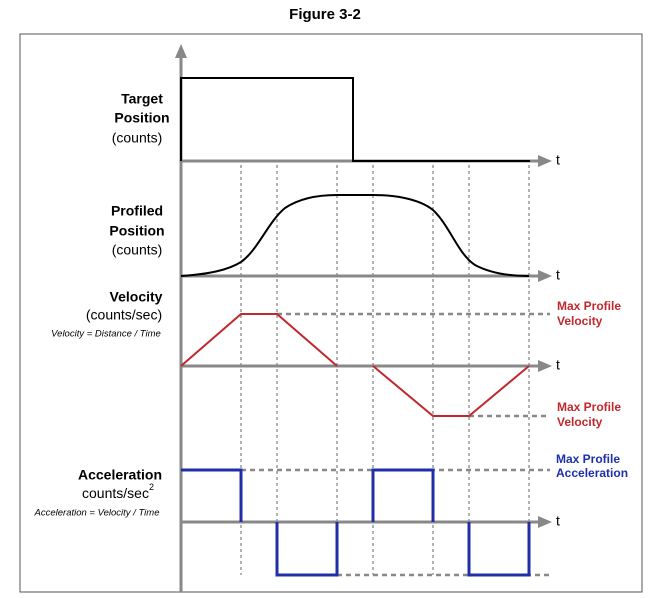 This screenshot has width=650, height=598. What do you see at coordinates (137, 211) in the screenshot?
I see `panel-label: Profiled` at bounding box center [137, 211].